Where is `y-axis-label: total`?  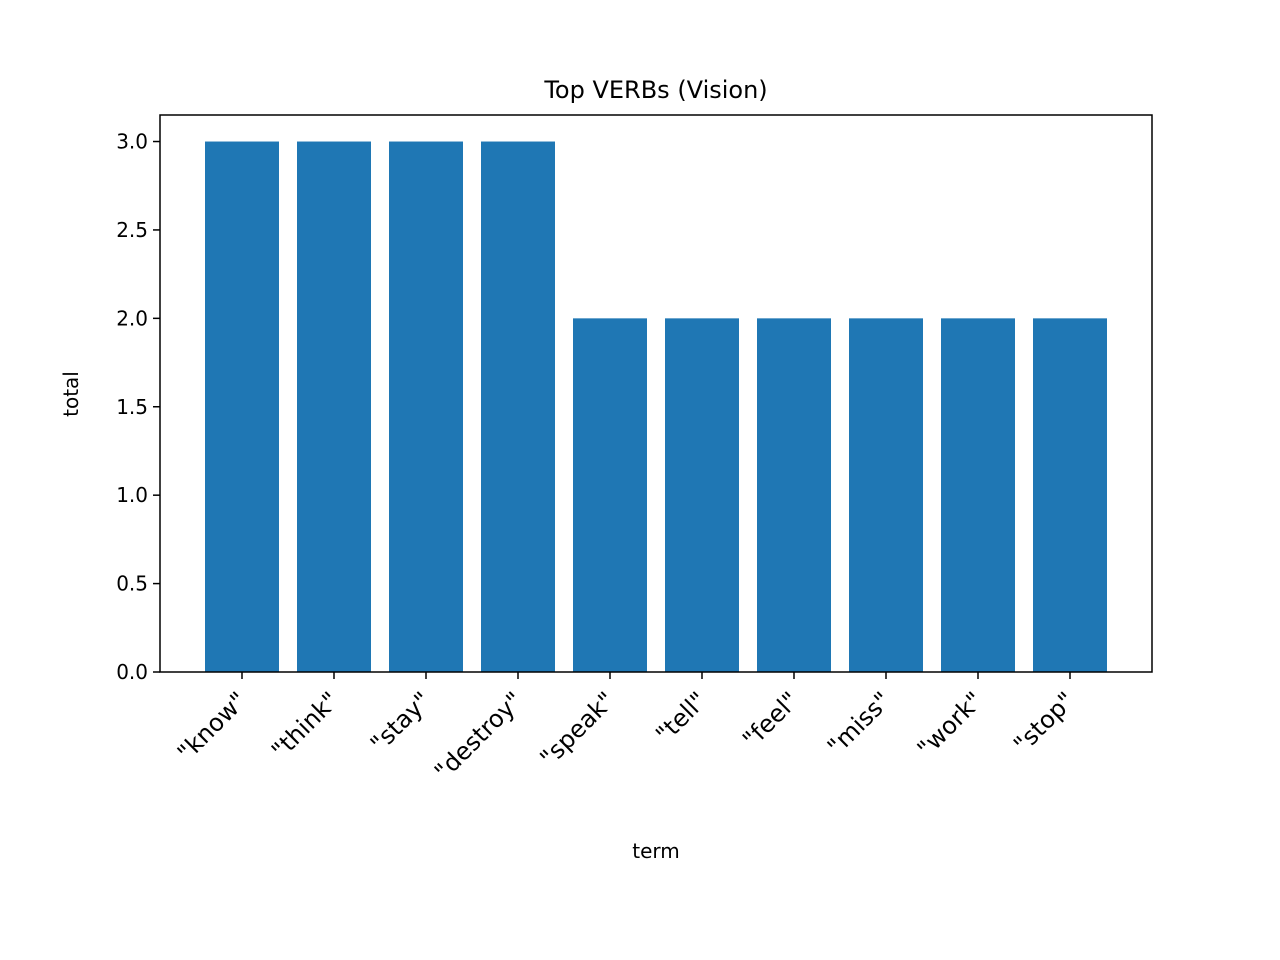
y-axis-label: total is located at coordinates (71, 394).